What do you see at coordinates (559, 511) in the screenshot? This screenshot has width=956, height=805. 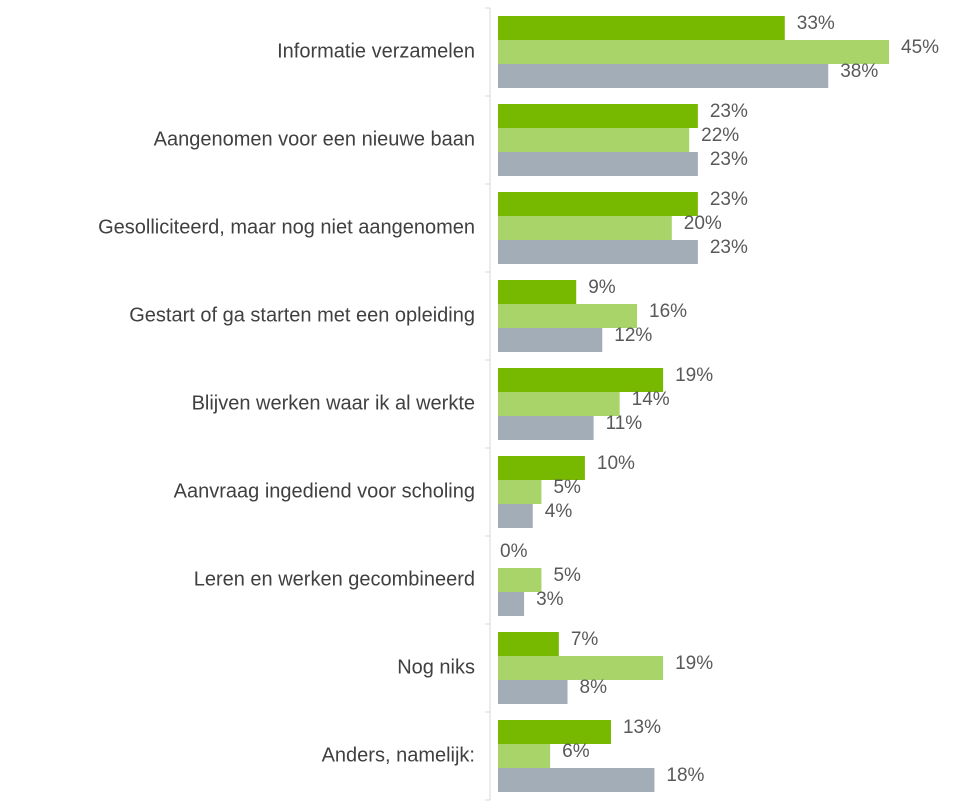 I see `data-label: 4%` at bounding box center [559, 511].